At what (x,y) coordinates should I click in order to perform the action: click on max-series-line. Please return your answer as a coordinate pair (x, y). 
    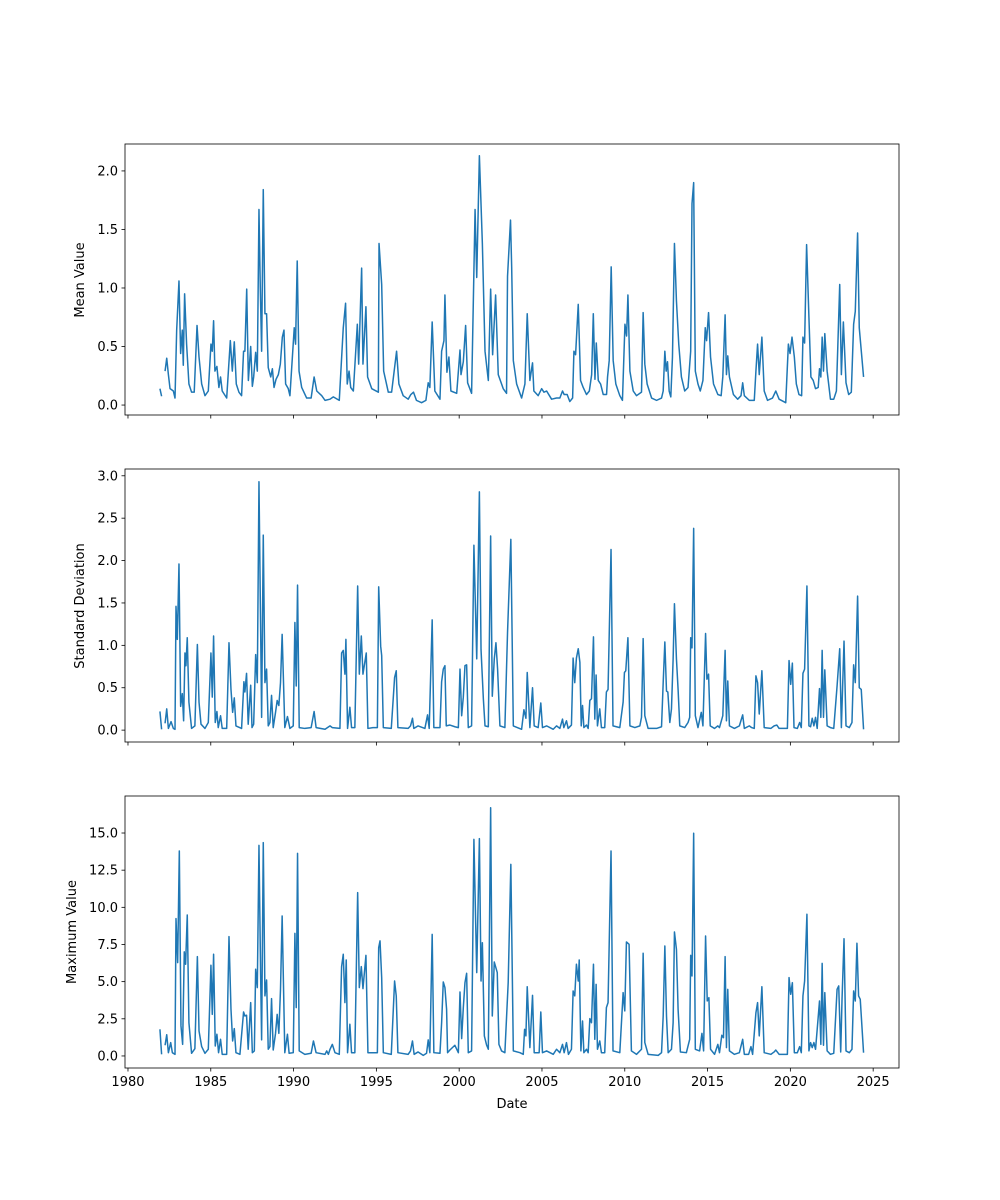
    Looking at the image, I should click on (512, 931).